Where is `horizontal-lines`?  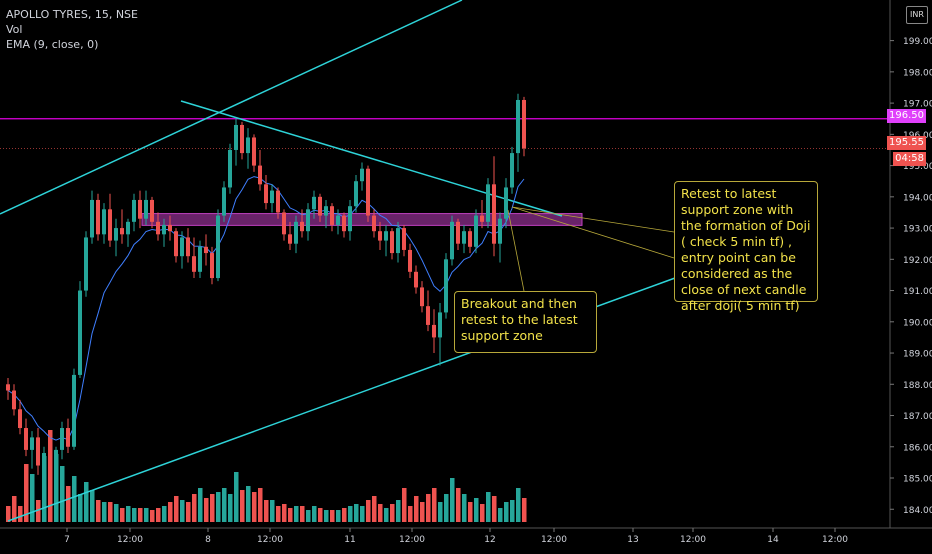
horizontal-lines is located at coordinates (445, 133).